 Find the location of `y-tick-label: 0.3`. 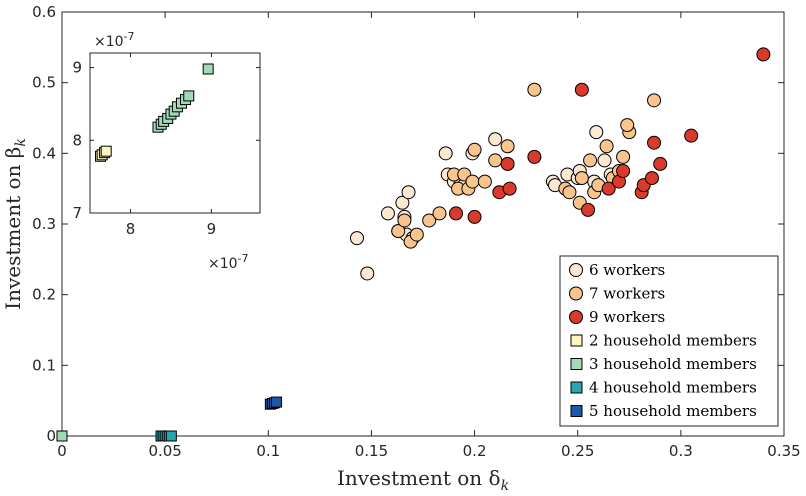

y-tick-label: 0.3 is located at coordinates (44, 224).